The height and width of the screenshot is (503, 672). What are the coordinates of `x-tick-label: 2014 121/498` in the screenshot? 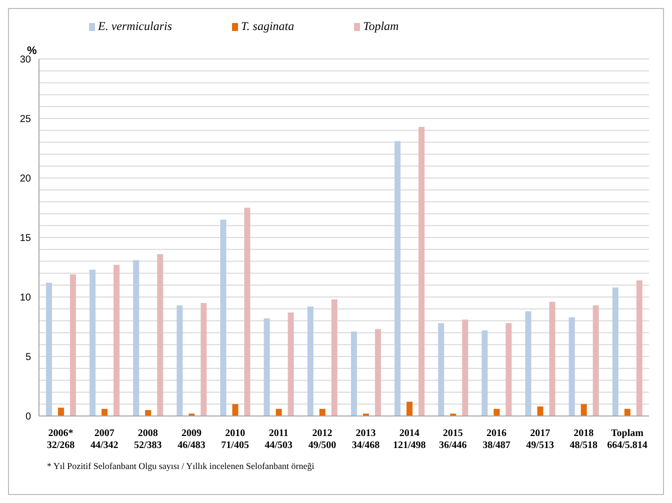 It's located at (409, 439).